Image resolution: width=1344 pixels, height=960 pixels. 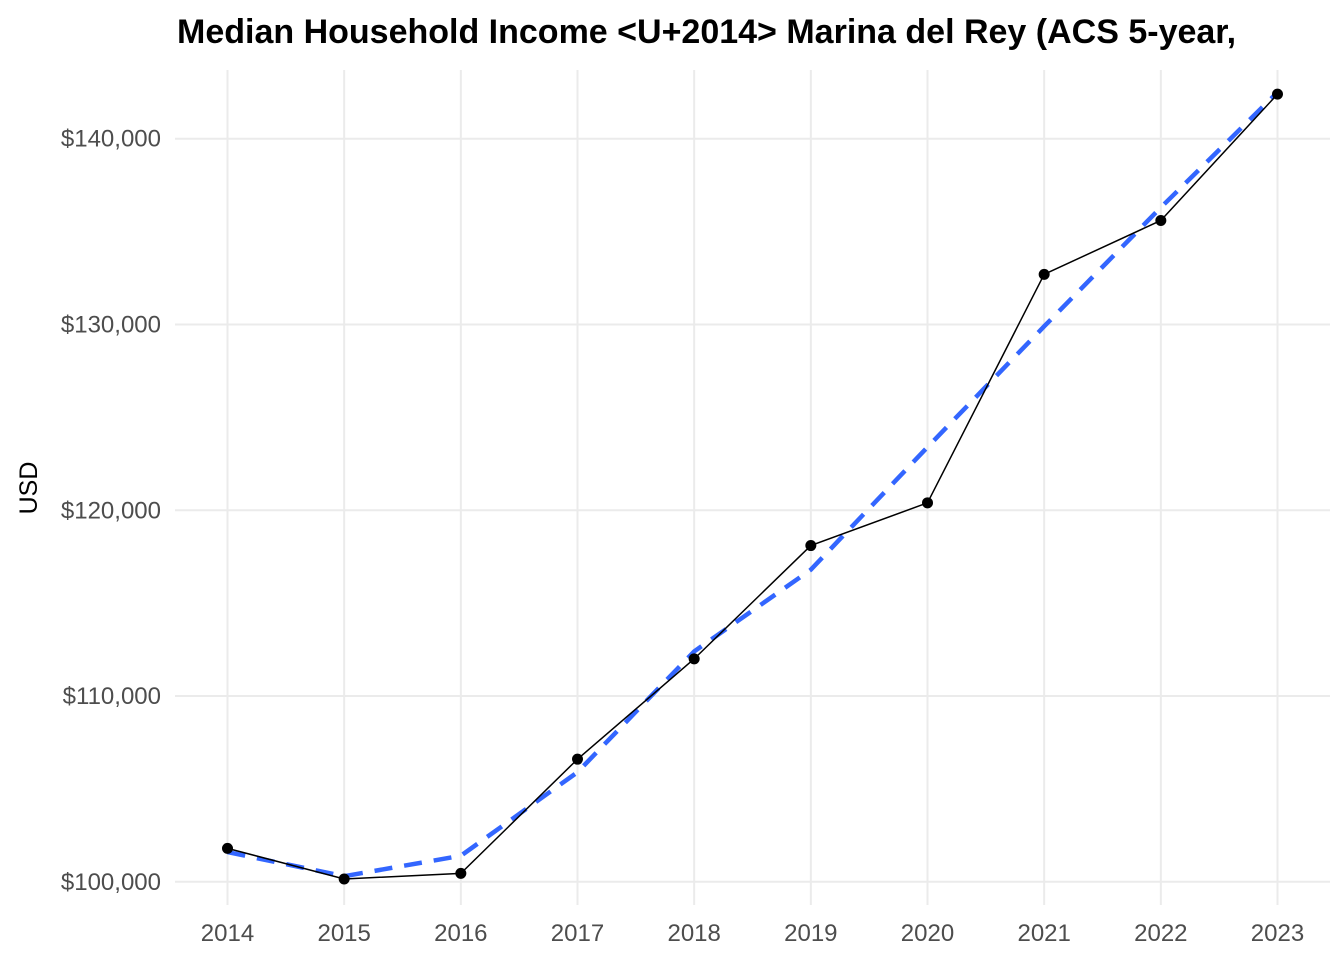 I want to click on x-tick-label: 2016, so click(x=460, y=933).